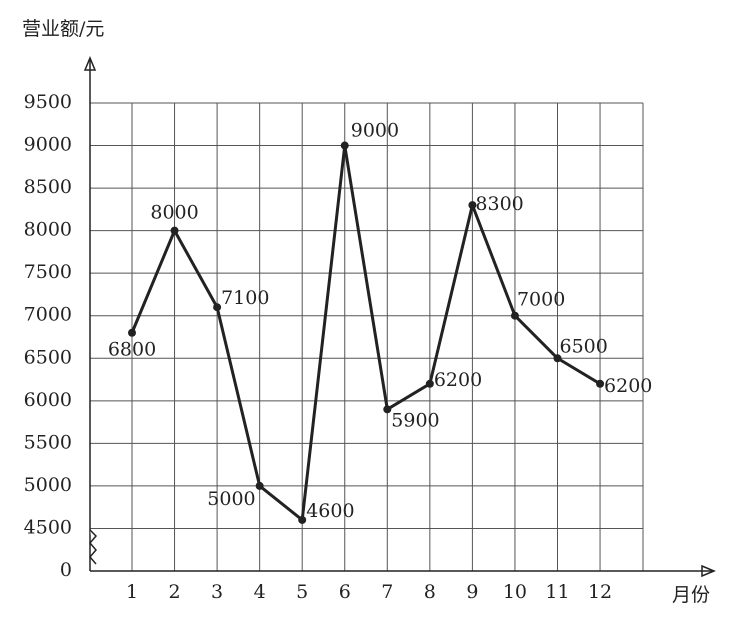 The image size is (748, 620). What do you see at coordinates (48, 400) in the screenshot?
I see `y-tick-label: 6000` at bounding box center [48, 400].